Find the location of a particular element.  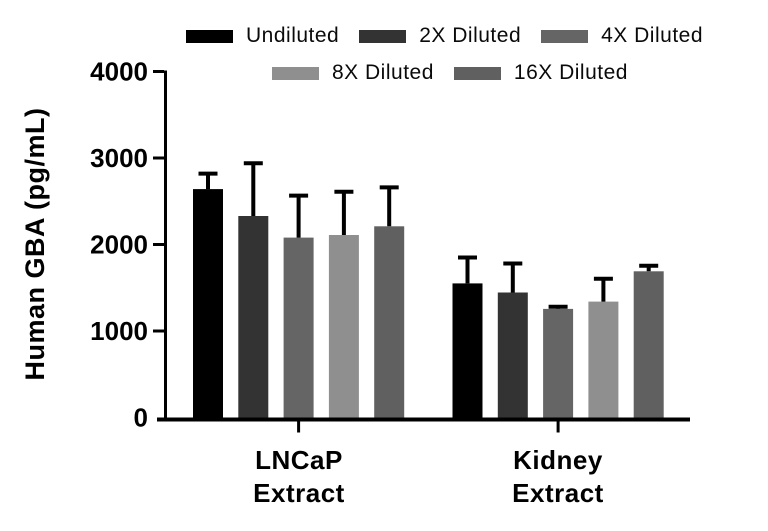

legend-label-8x-diluted: 8X Diluted is located at coordinates (383, 72).